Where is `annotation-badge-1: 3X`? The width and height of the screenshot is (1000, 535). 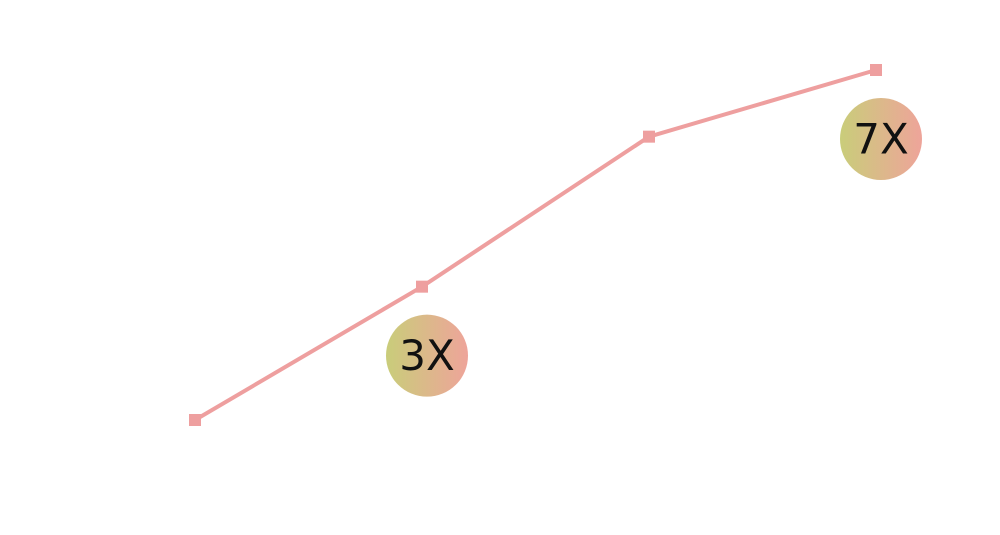 annotation-badge-1: 3X is located at coordinates (427, 355).